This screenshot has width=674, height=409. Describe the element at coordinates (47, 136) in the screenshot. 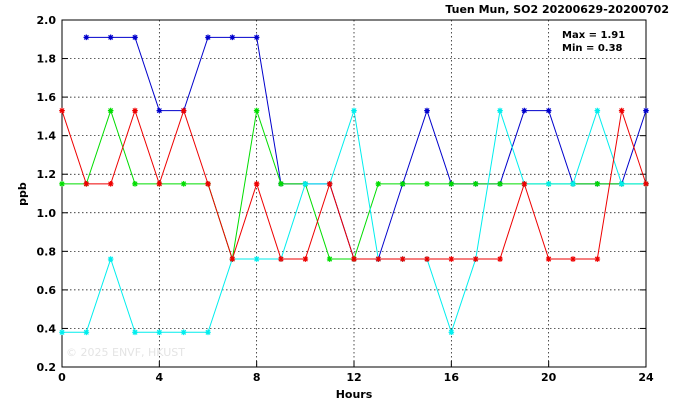

I see `y-tick-label: 1.4` at that location.